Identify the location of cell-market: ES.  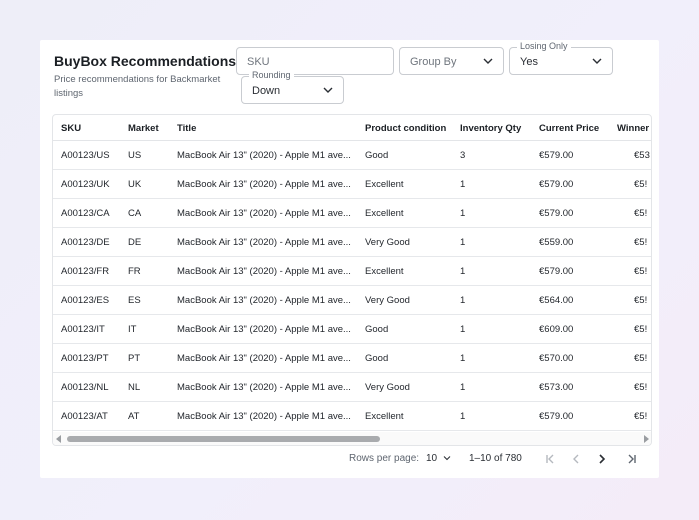
(134, 300).